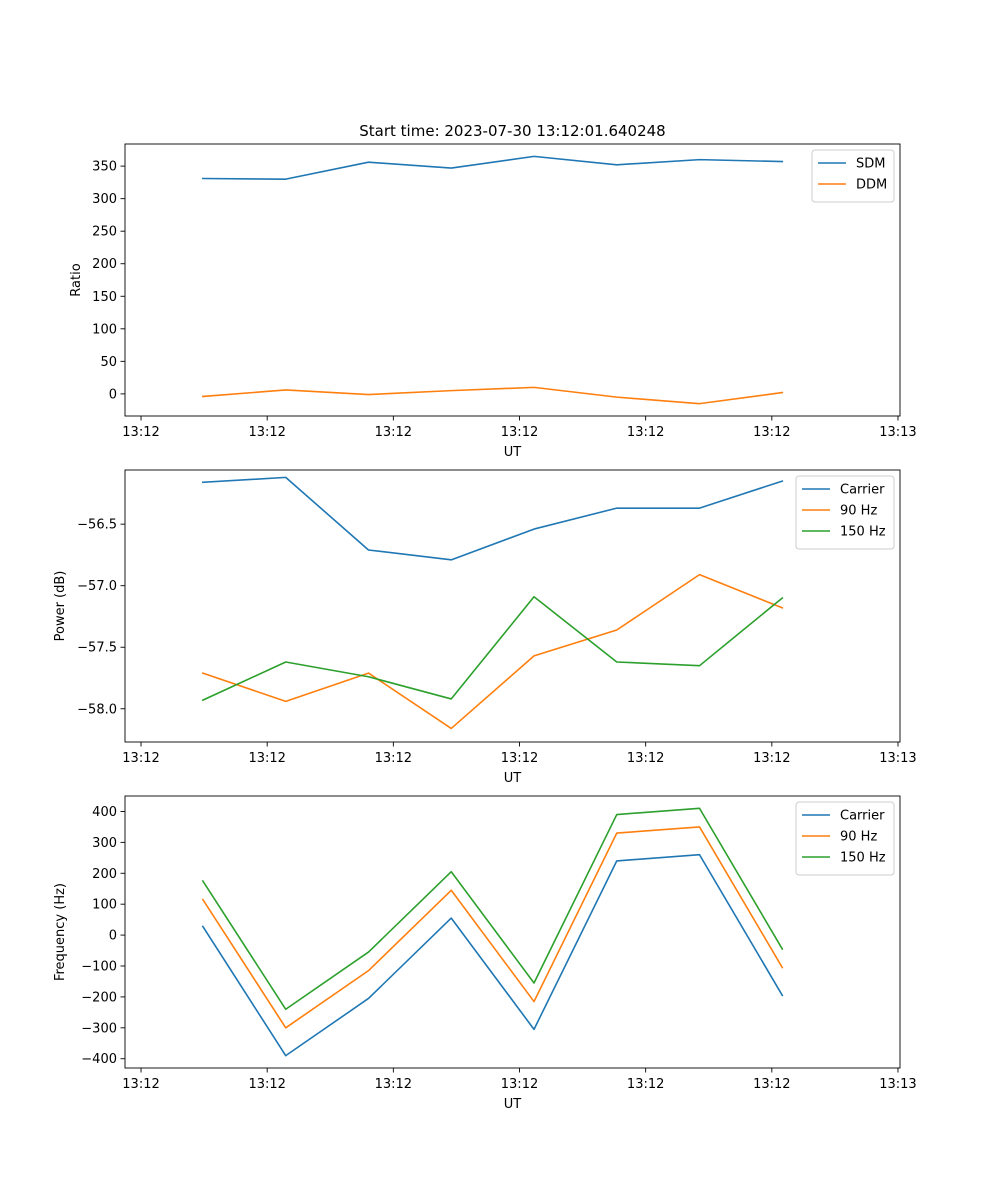 This screenshot has width=1000, height=1200. I want to click on y-axis-label: Ratio, so click(76, 279).